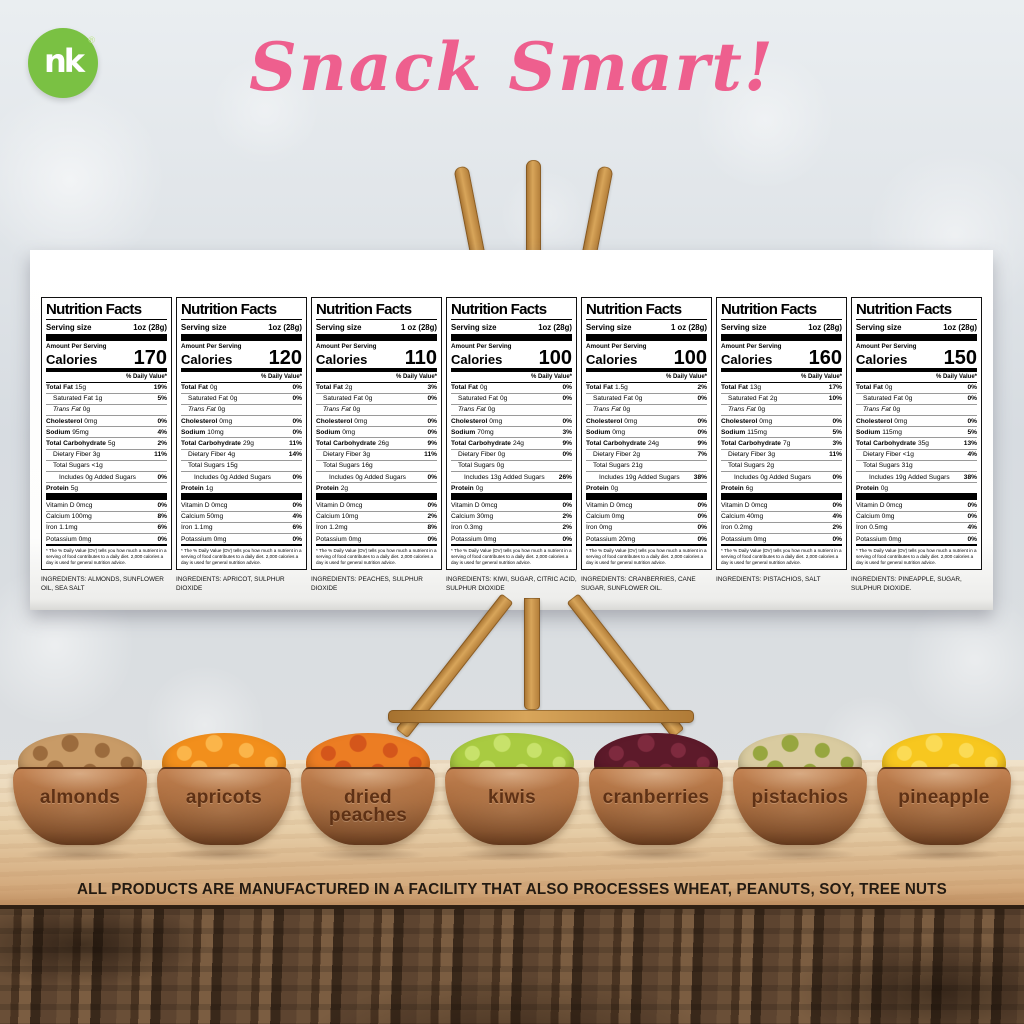 This screenshot has width=1024, height=1024. I want to click on nutrient-name-amount: Cholesterol 0mg, so click(881, 421).